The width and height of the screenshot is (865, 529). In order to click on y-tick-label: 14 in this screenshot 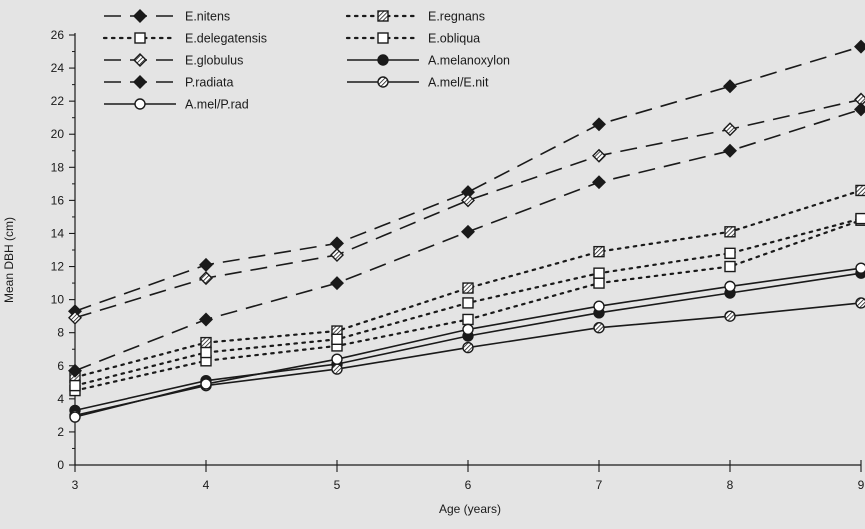, I will do `click(58, 233)`.